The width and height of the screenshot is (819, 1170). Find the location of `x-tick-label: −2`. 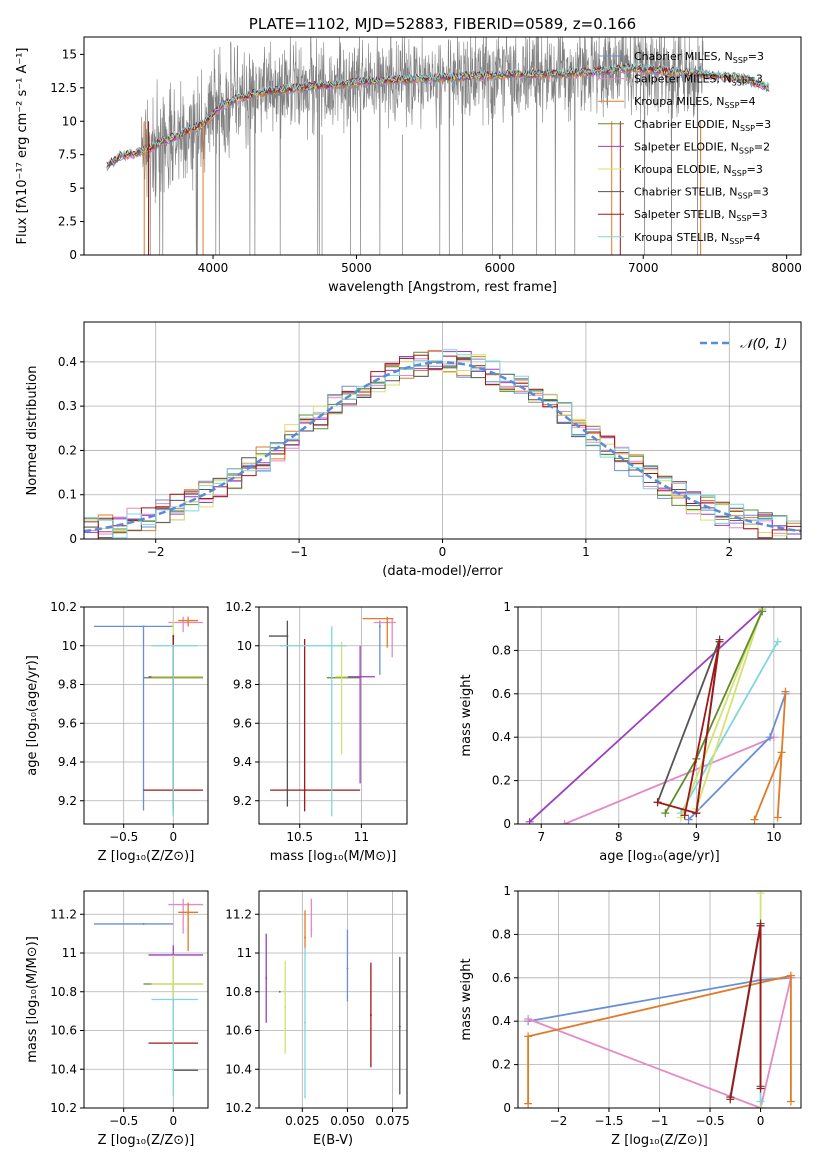

x-tick-label: −2 is located at coordinates (156, 552).